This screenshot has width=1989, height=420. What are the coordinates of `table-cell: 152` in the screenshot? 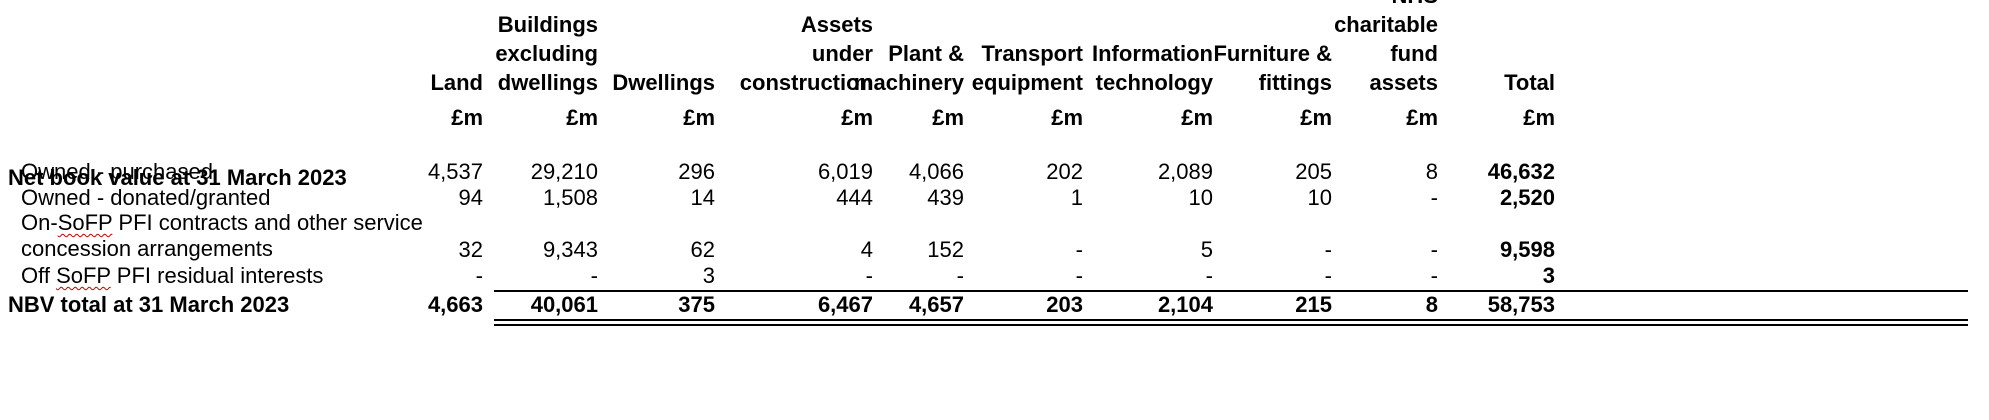 It's located at (945, 249).